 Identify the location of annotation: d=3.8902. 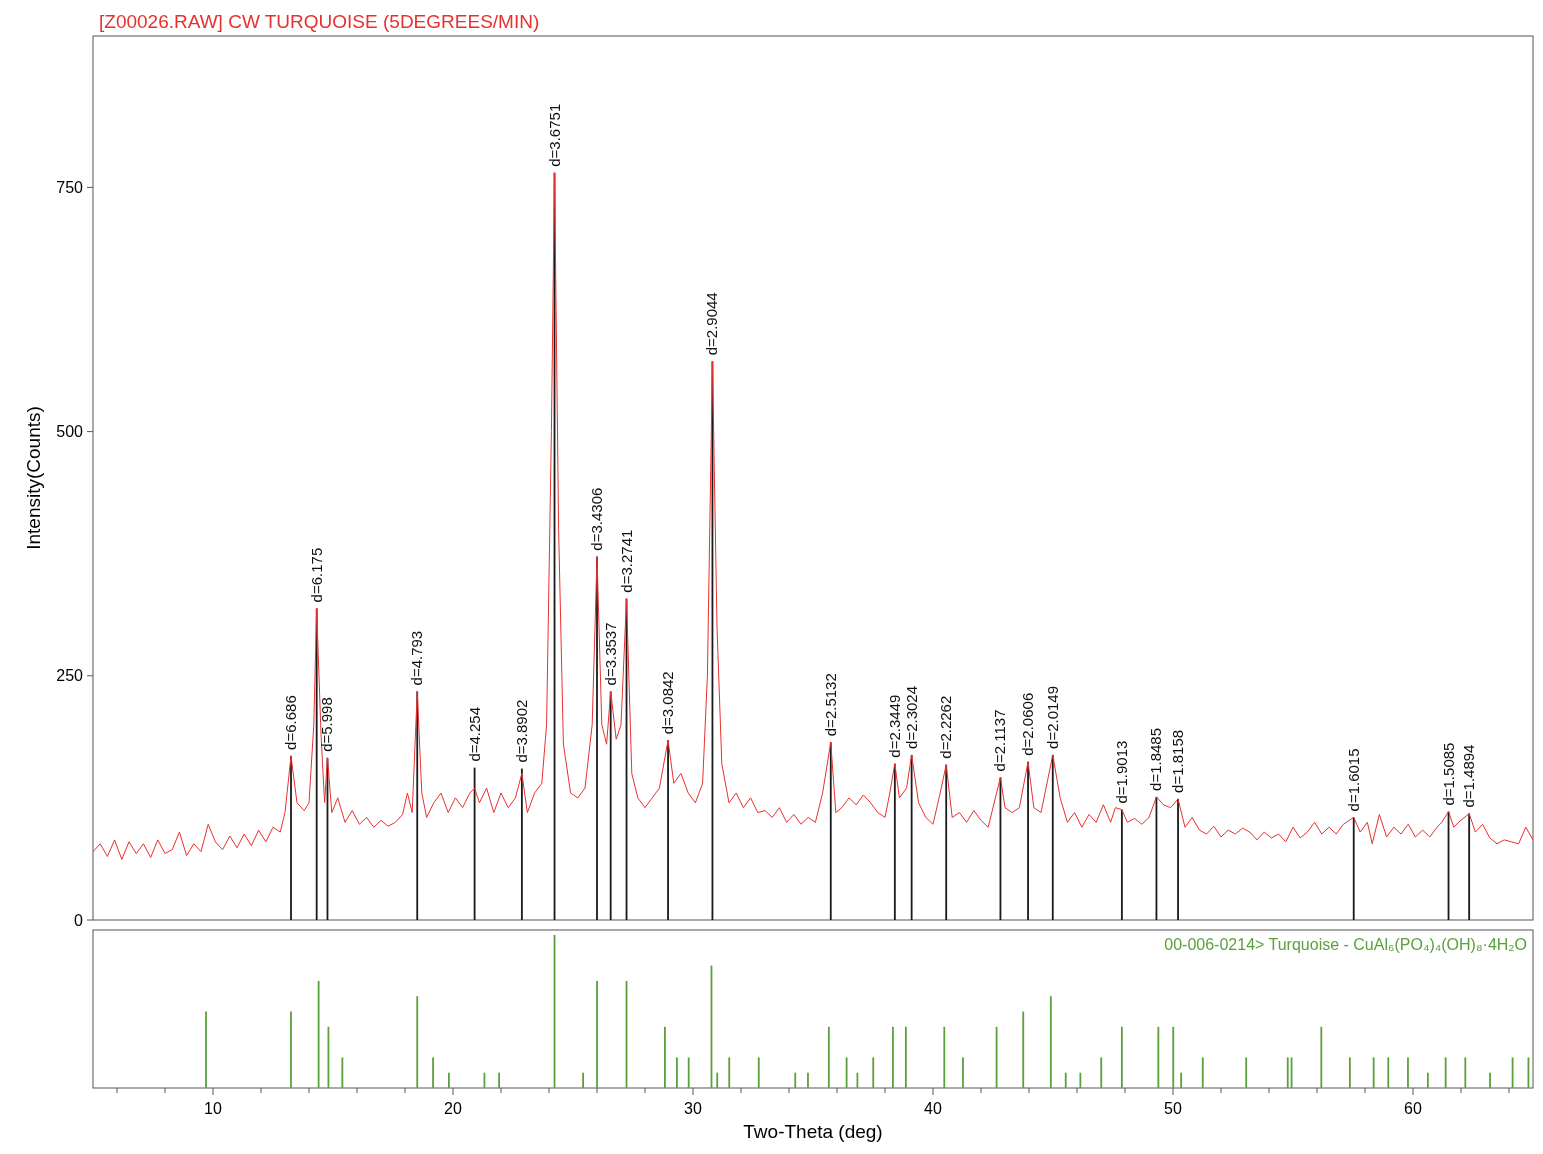
(521, 731).